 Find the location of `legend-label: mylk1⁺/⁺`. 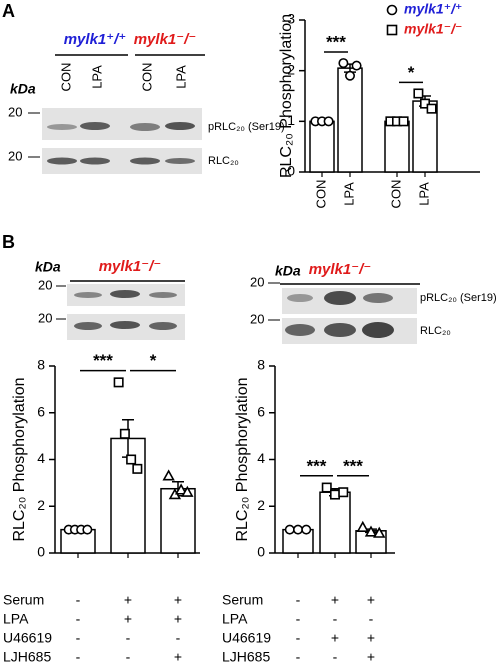

legend-label: mylk1⁺/⁺ is located at coordinates (433, 9).